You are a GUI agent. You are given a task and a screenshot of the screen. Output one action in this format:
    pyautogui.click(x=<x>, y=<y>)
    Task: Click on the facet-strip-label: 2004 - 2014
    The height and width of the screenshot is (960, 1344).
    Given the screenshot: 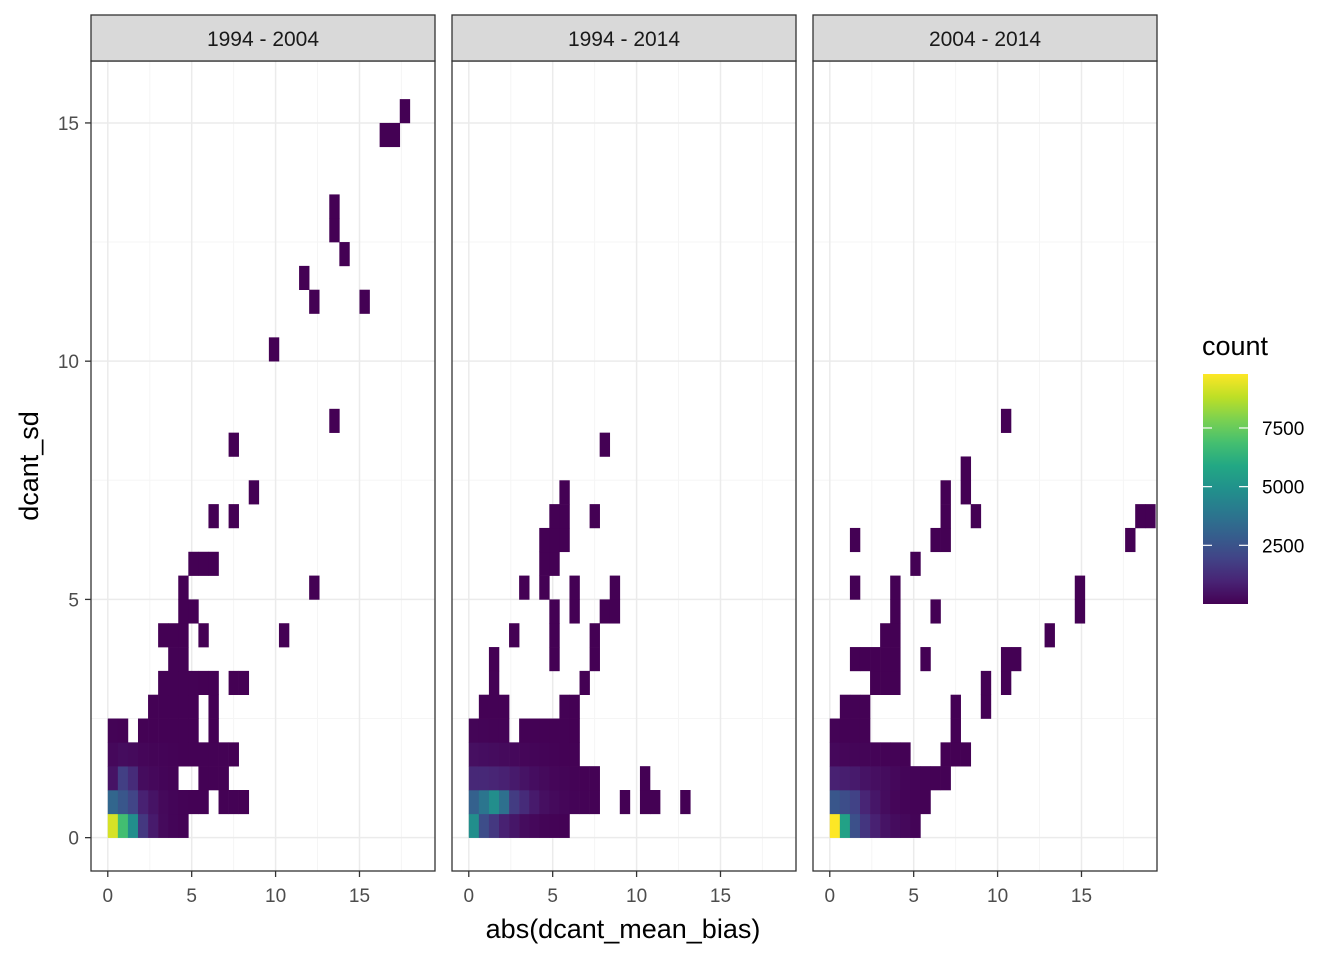 What is the action you would take?
    pyautogui.click(x=985, y=39)
    